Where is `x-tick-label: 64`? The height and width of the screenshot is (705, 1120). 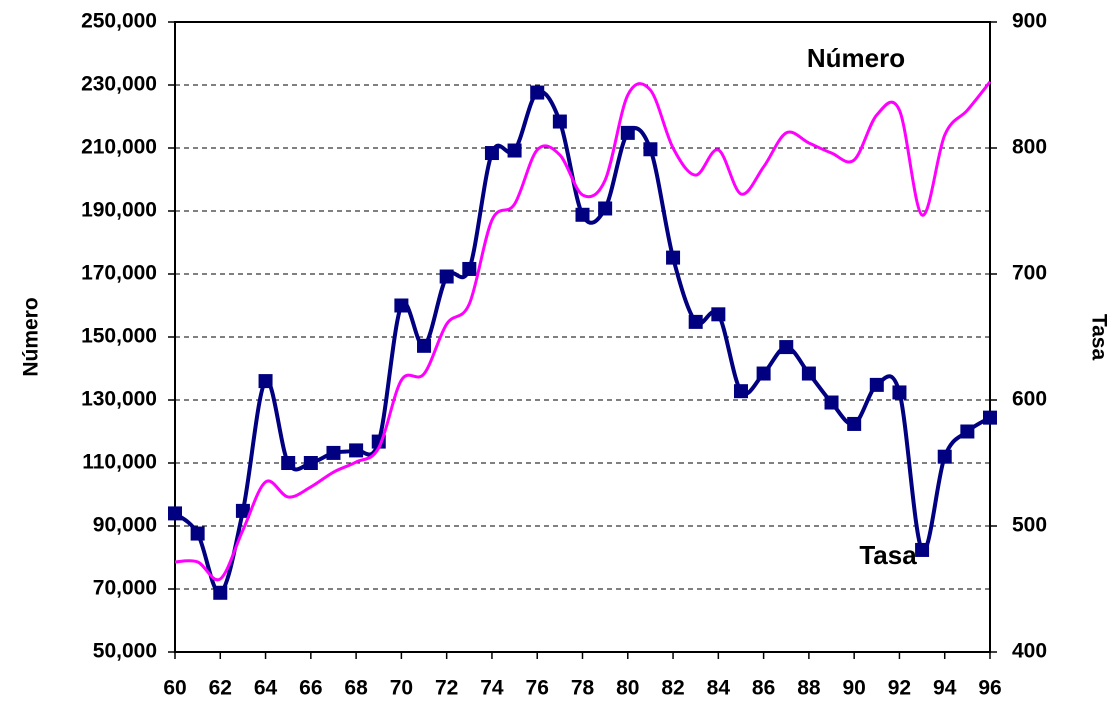 x-tick-label: 64 is located at coordinates (266, 688).